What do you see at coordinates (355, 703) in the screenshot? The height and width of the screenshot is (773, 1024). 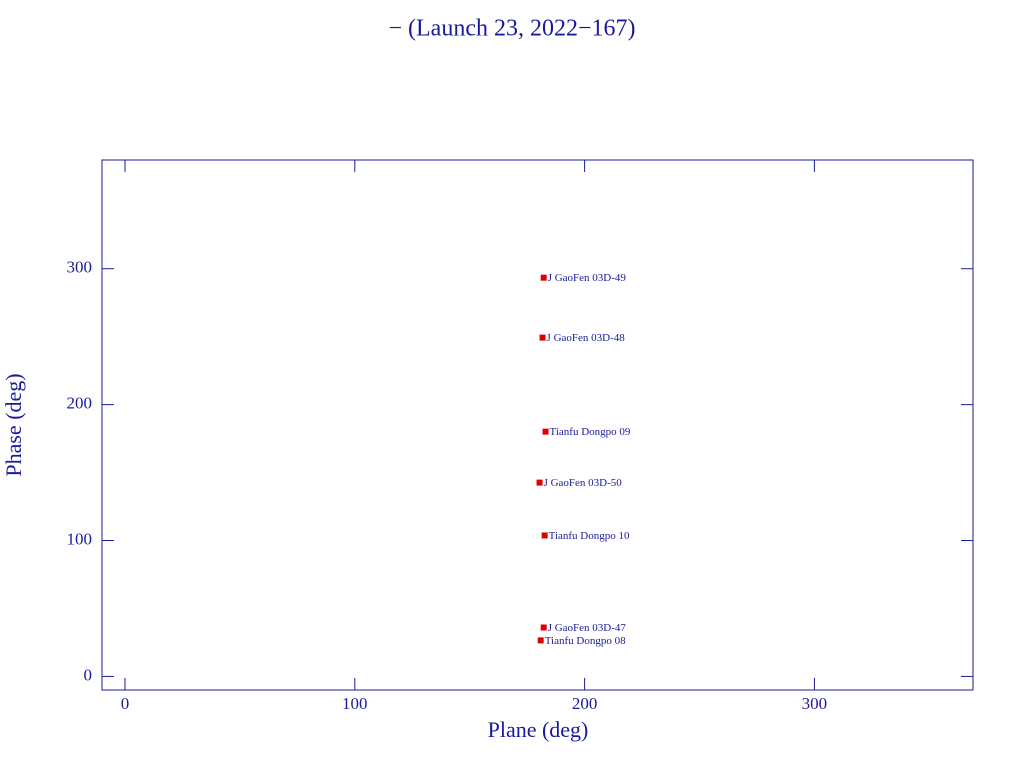 I see `x-tick-label: 100` at bounding box center [355, 703].